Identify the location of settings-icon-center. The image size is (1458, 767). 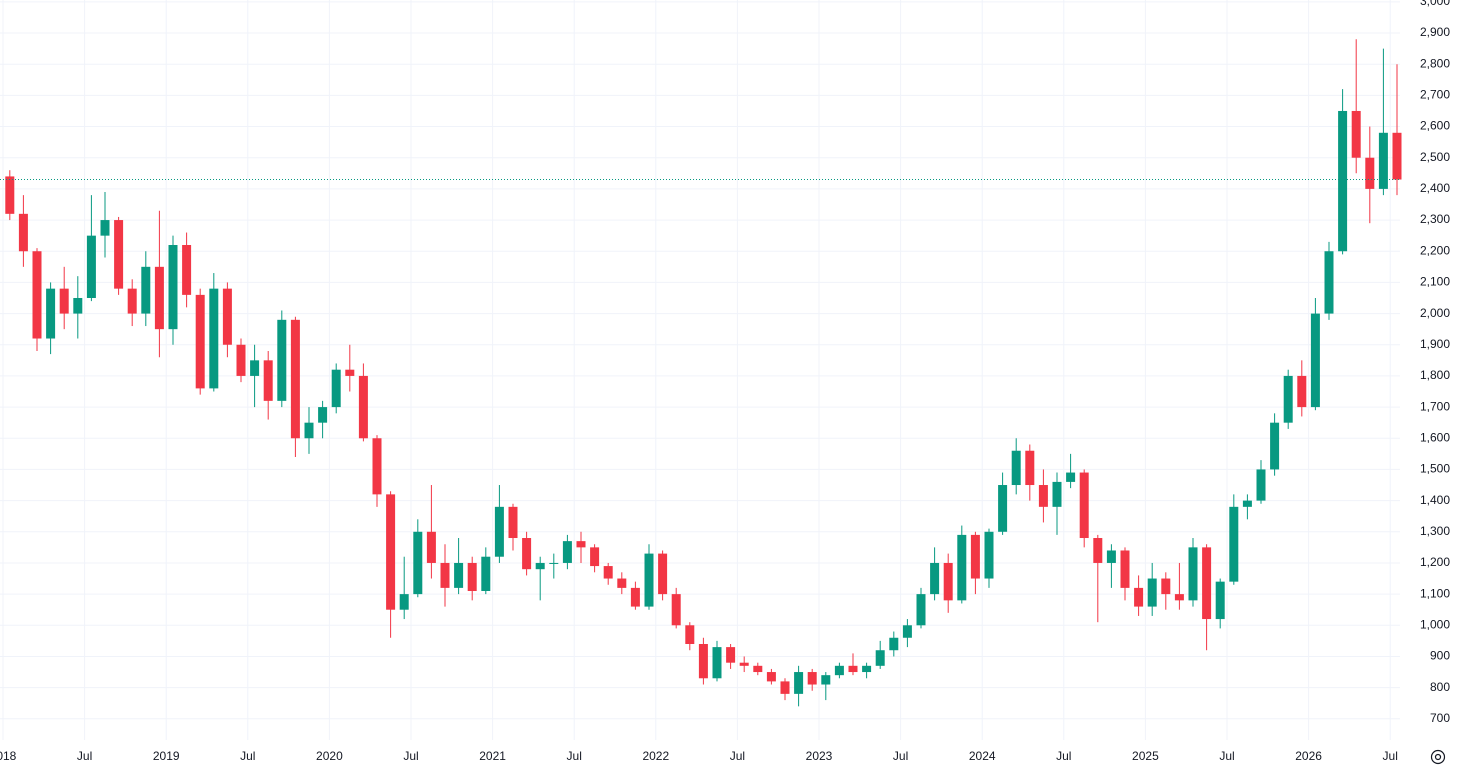
(1438, 757).